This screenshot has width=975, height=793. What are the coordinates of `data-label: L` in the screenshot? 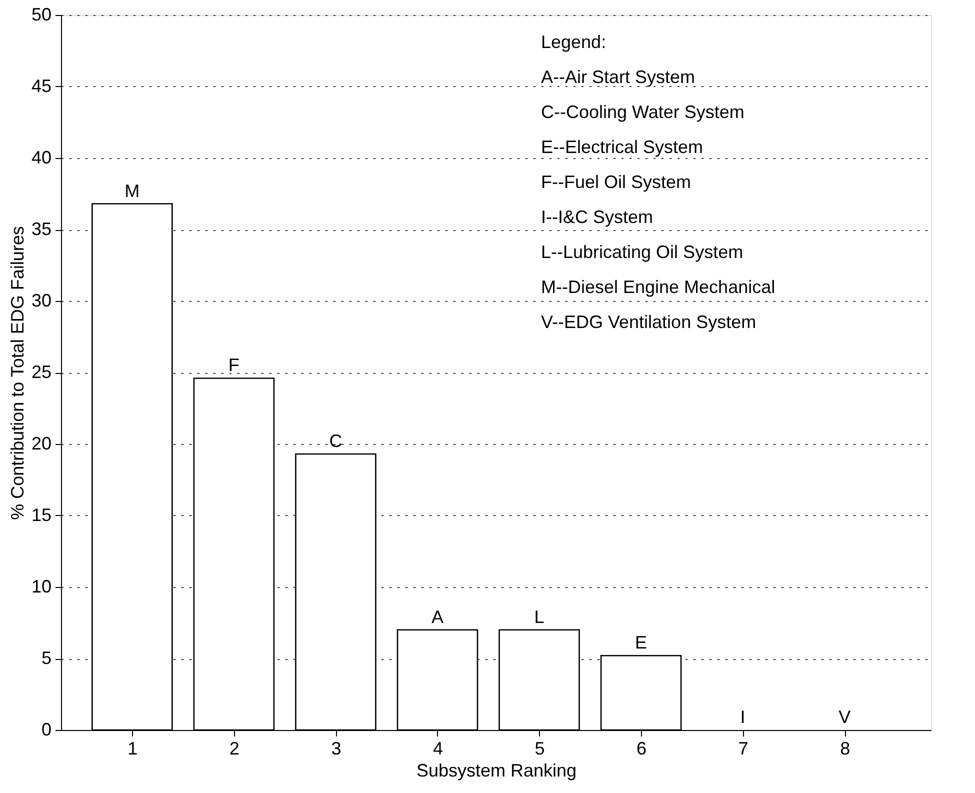 It's located at (539, 616).